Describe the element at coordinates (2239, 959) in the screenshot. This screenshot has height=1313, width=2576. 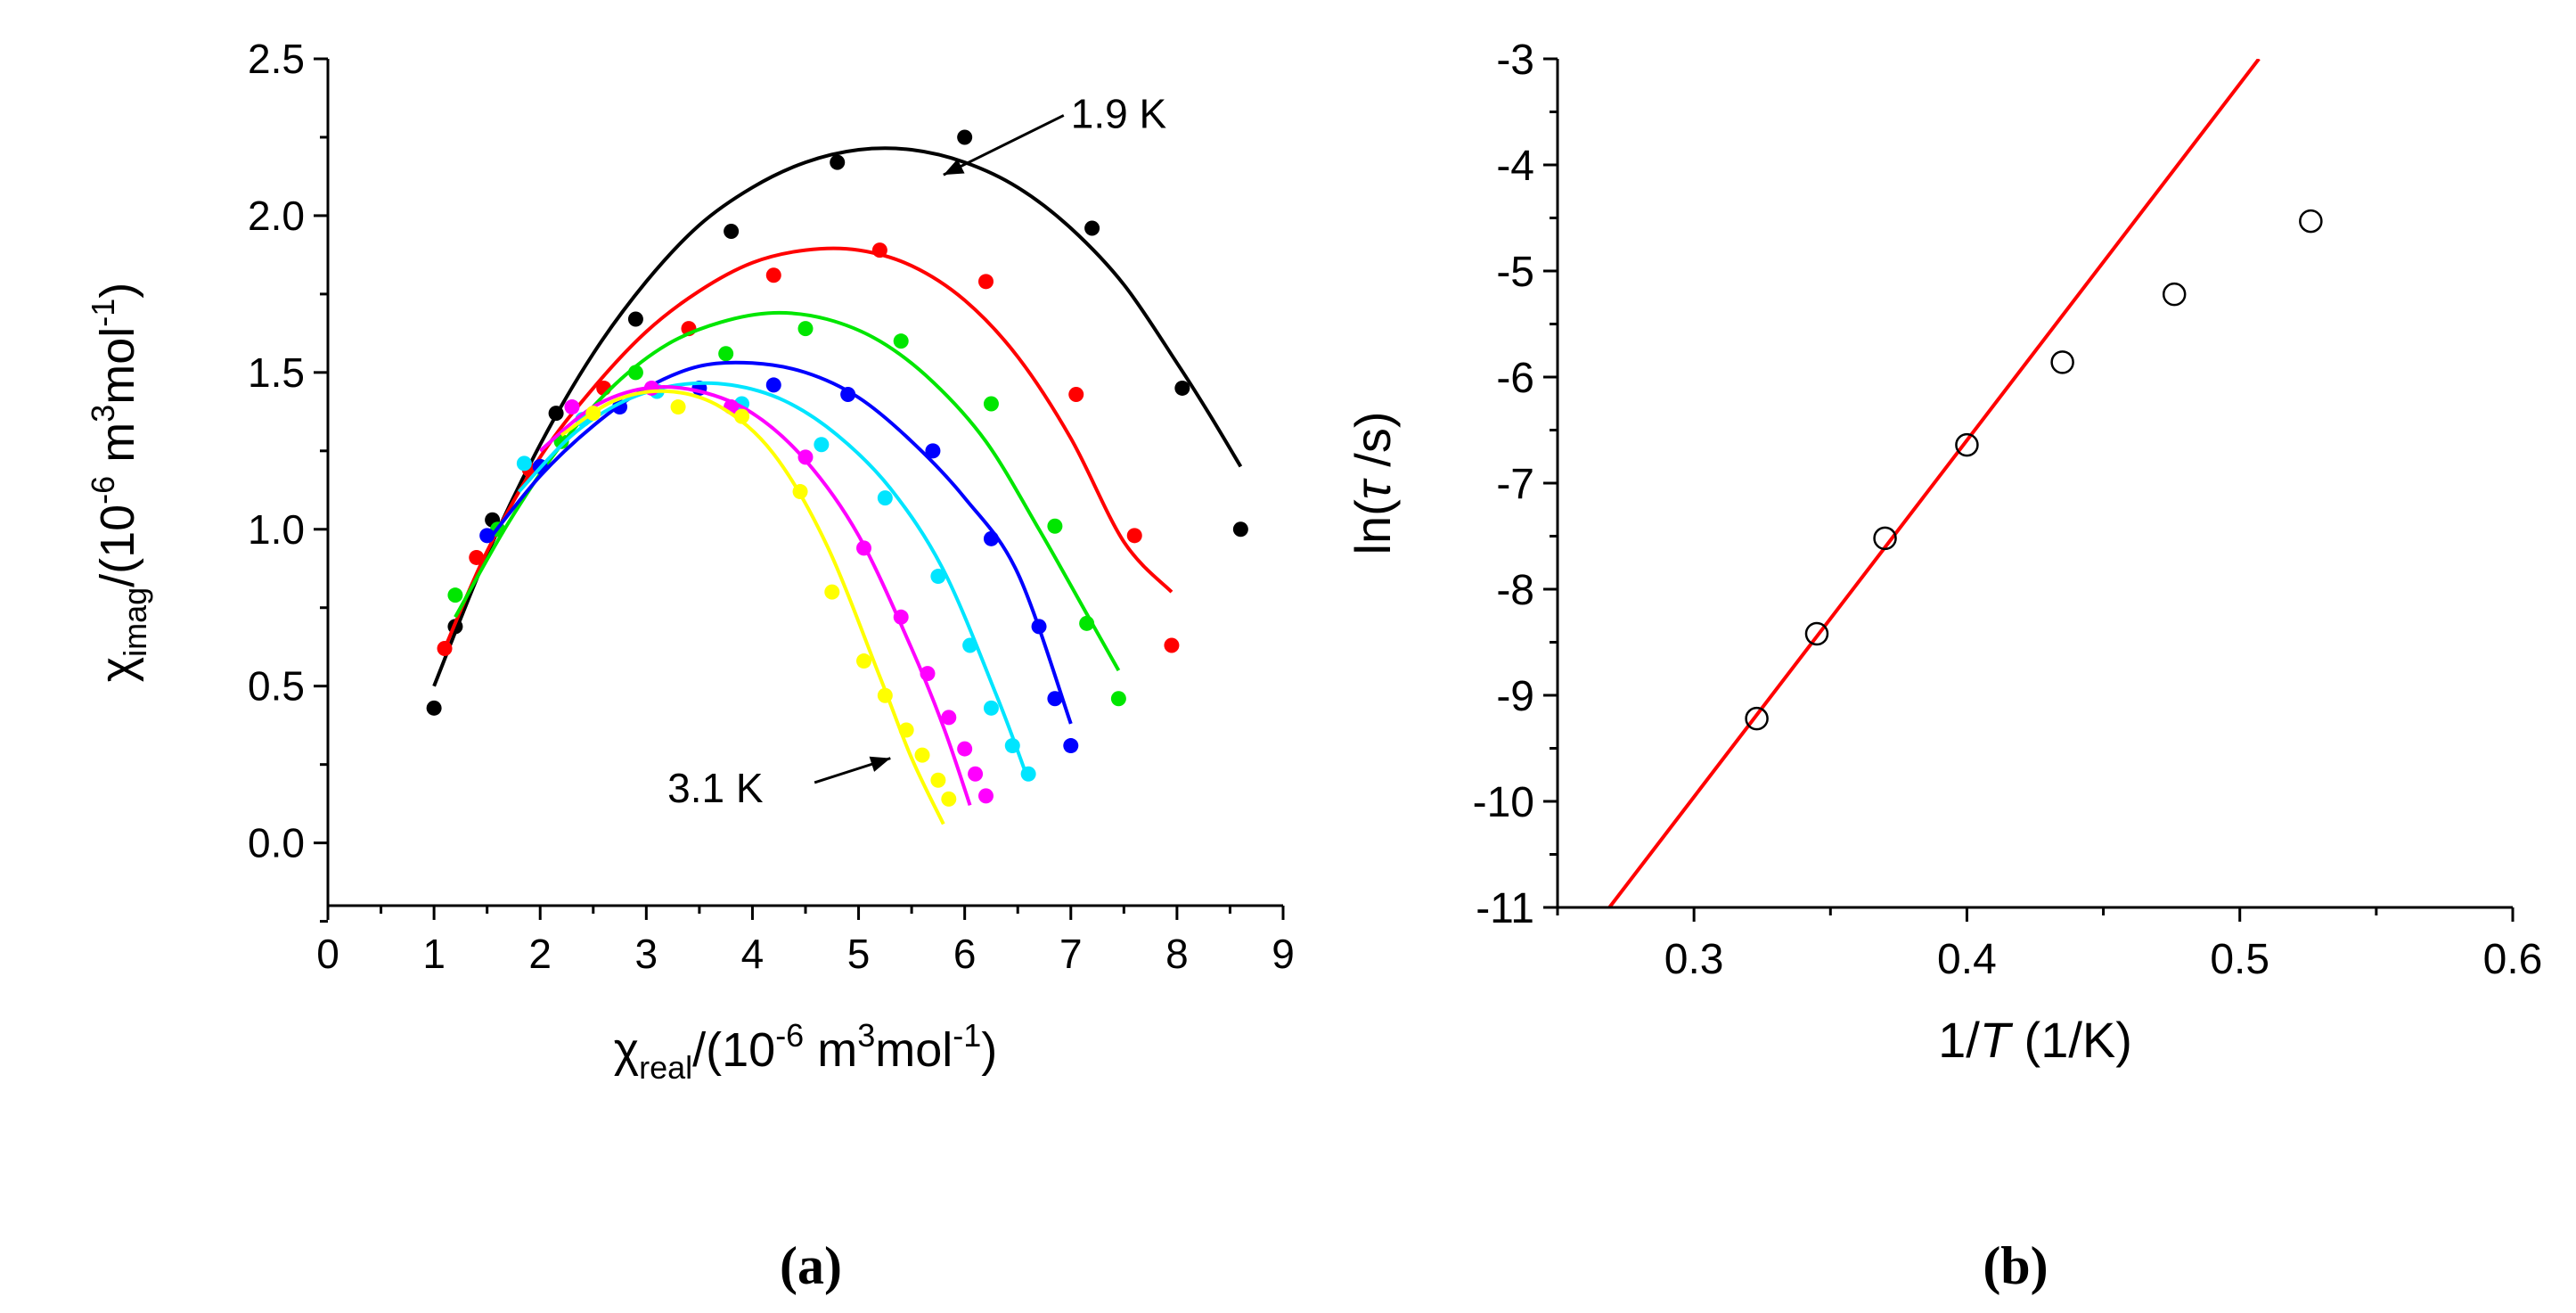
I see `x-tick-label: 0.5` at that location.